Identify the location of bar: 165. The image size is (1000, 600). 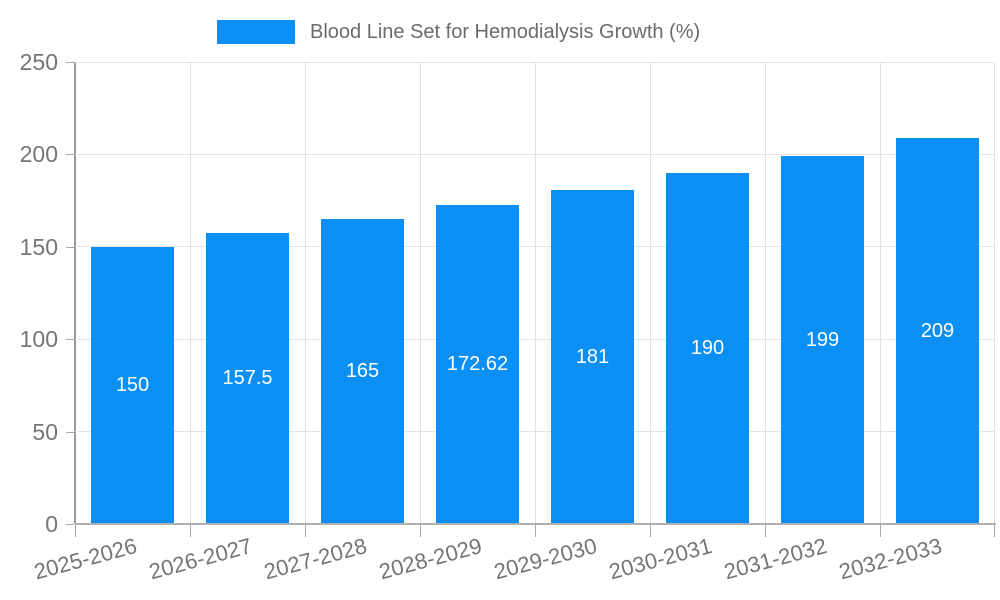
(362, 371).